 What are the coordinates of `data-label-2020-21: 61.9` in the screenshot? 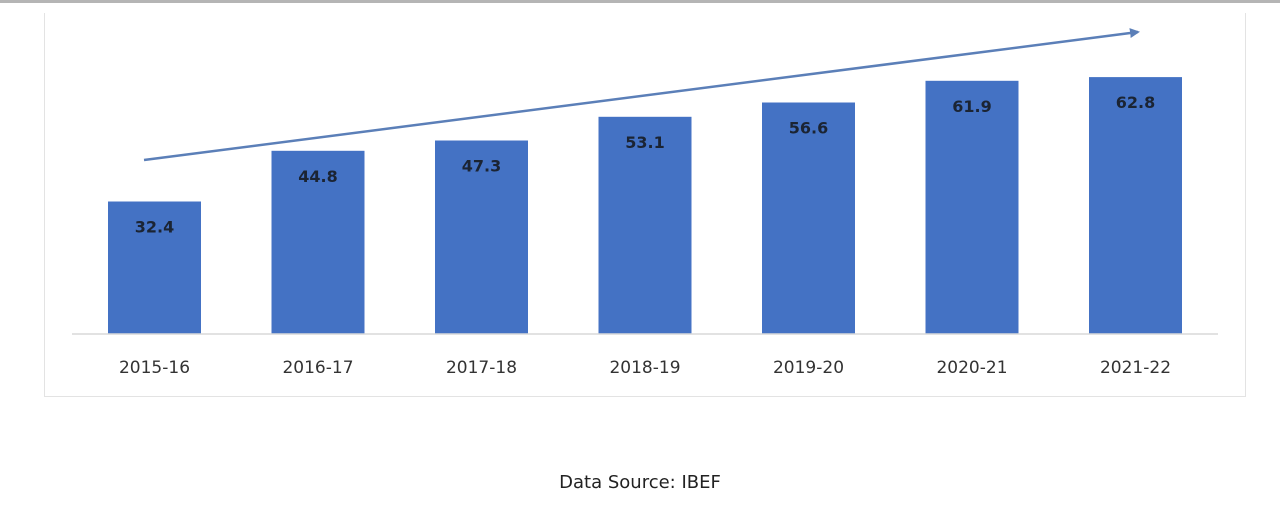 It's located at (971, 106).